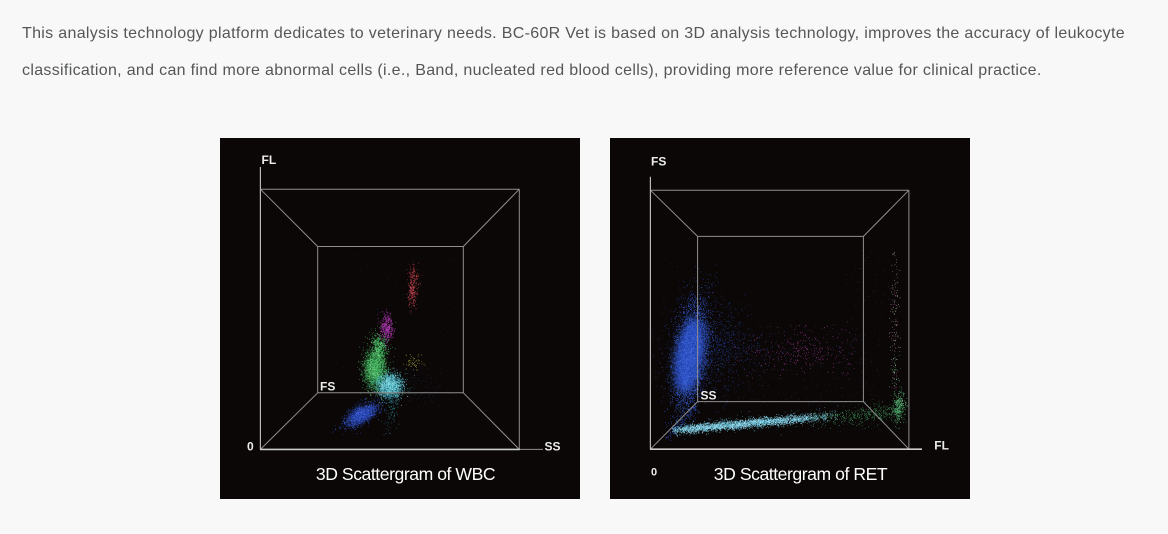  I want to click on svg-text: 3D Scattergram of RET, so click(801, 474).